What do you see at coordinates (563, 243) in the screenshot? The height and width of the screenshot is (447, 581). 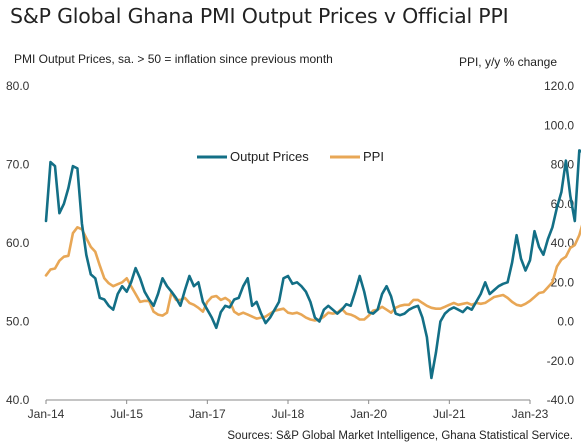 I see `y-right-tick-label: 40.0` at bounding box center [563, 243].